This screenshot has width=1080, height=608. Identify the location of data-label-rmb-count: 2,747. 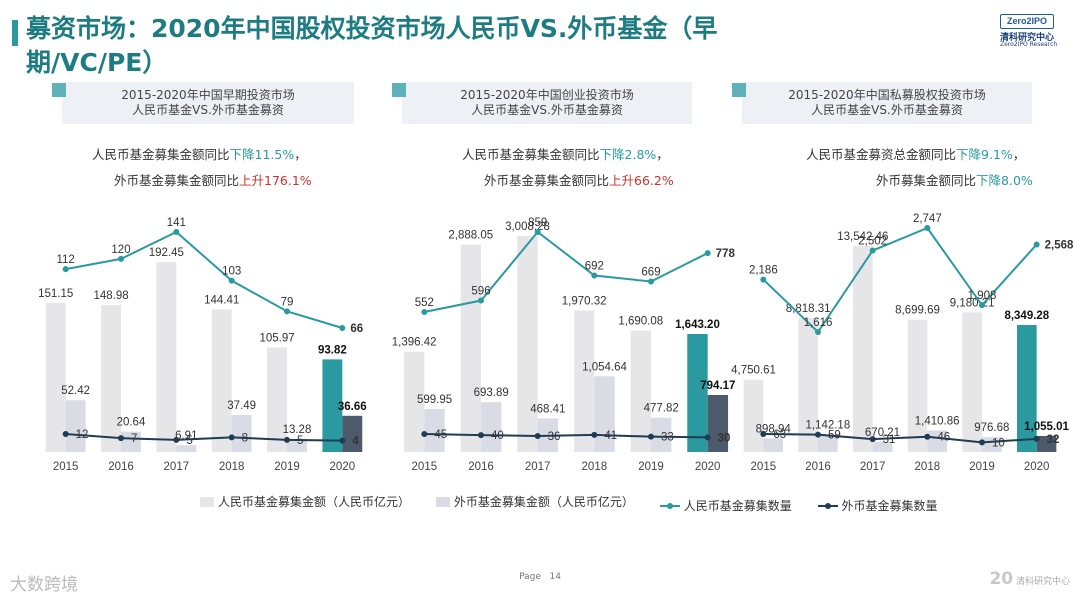
(927, 219).